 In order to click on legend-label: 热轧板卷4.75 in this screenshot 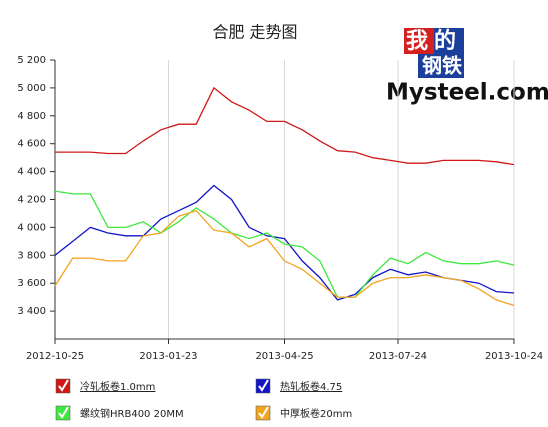, I will do `click(311, 386)`.